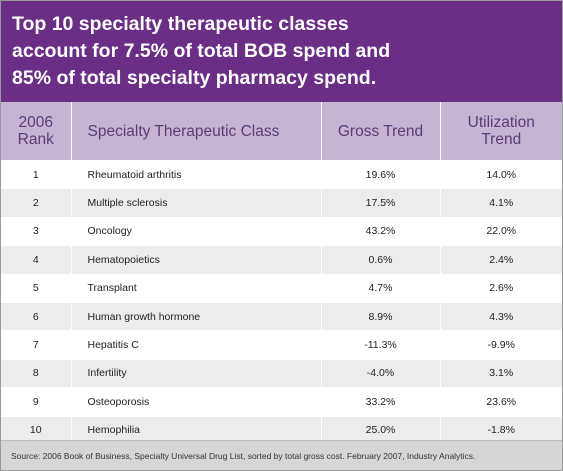 The image size is (563, 471). Describe the element at coordinates (196, 402) in the screenshot. I see `class-cell: Osteoporosis` at that location.